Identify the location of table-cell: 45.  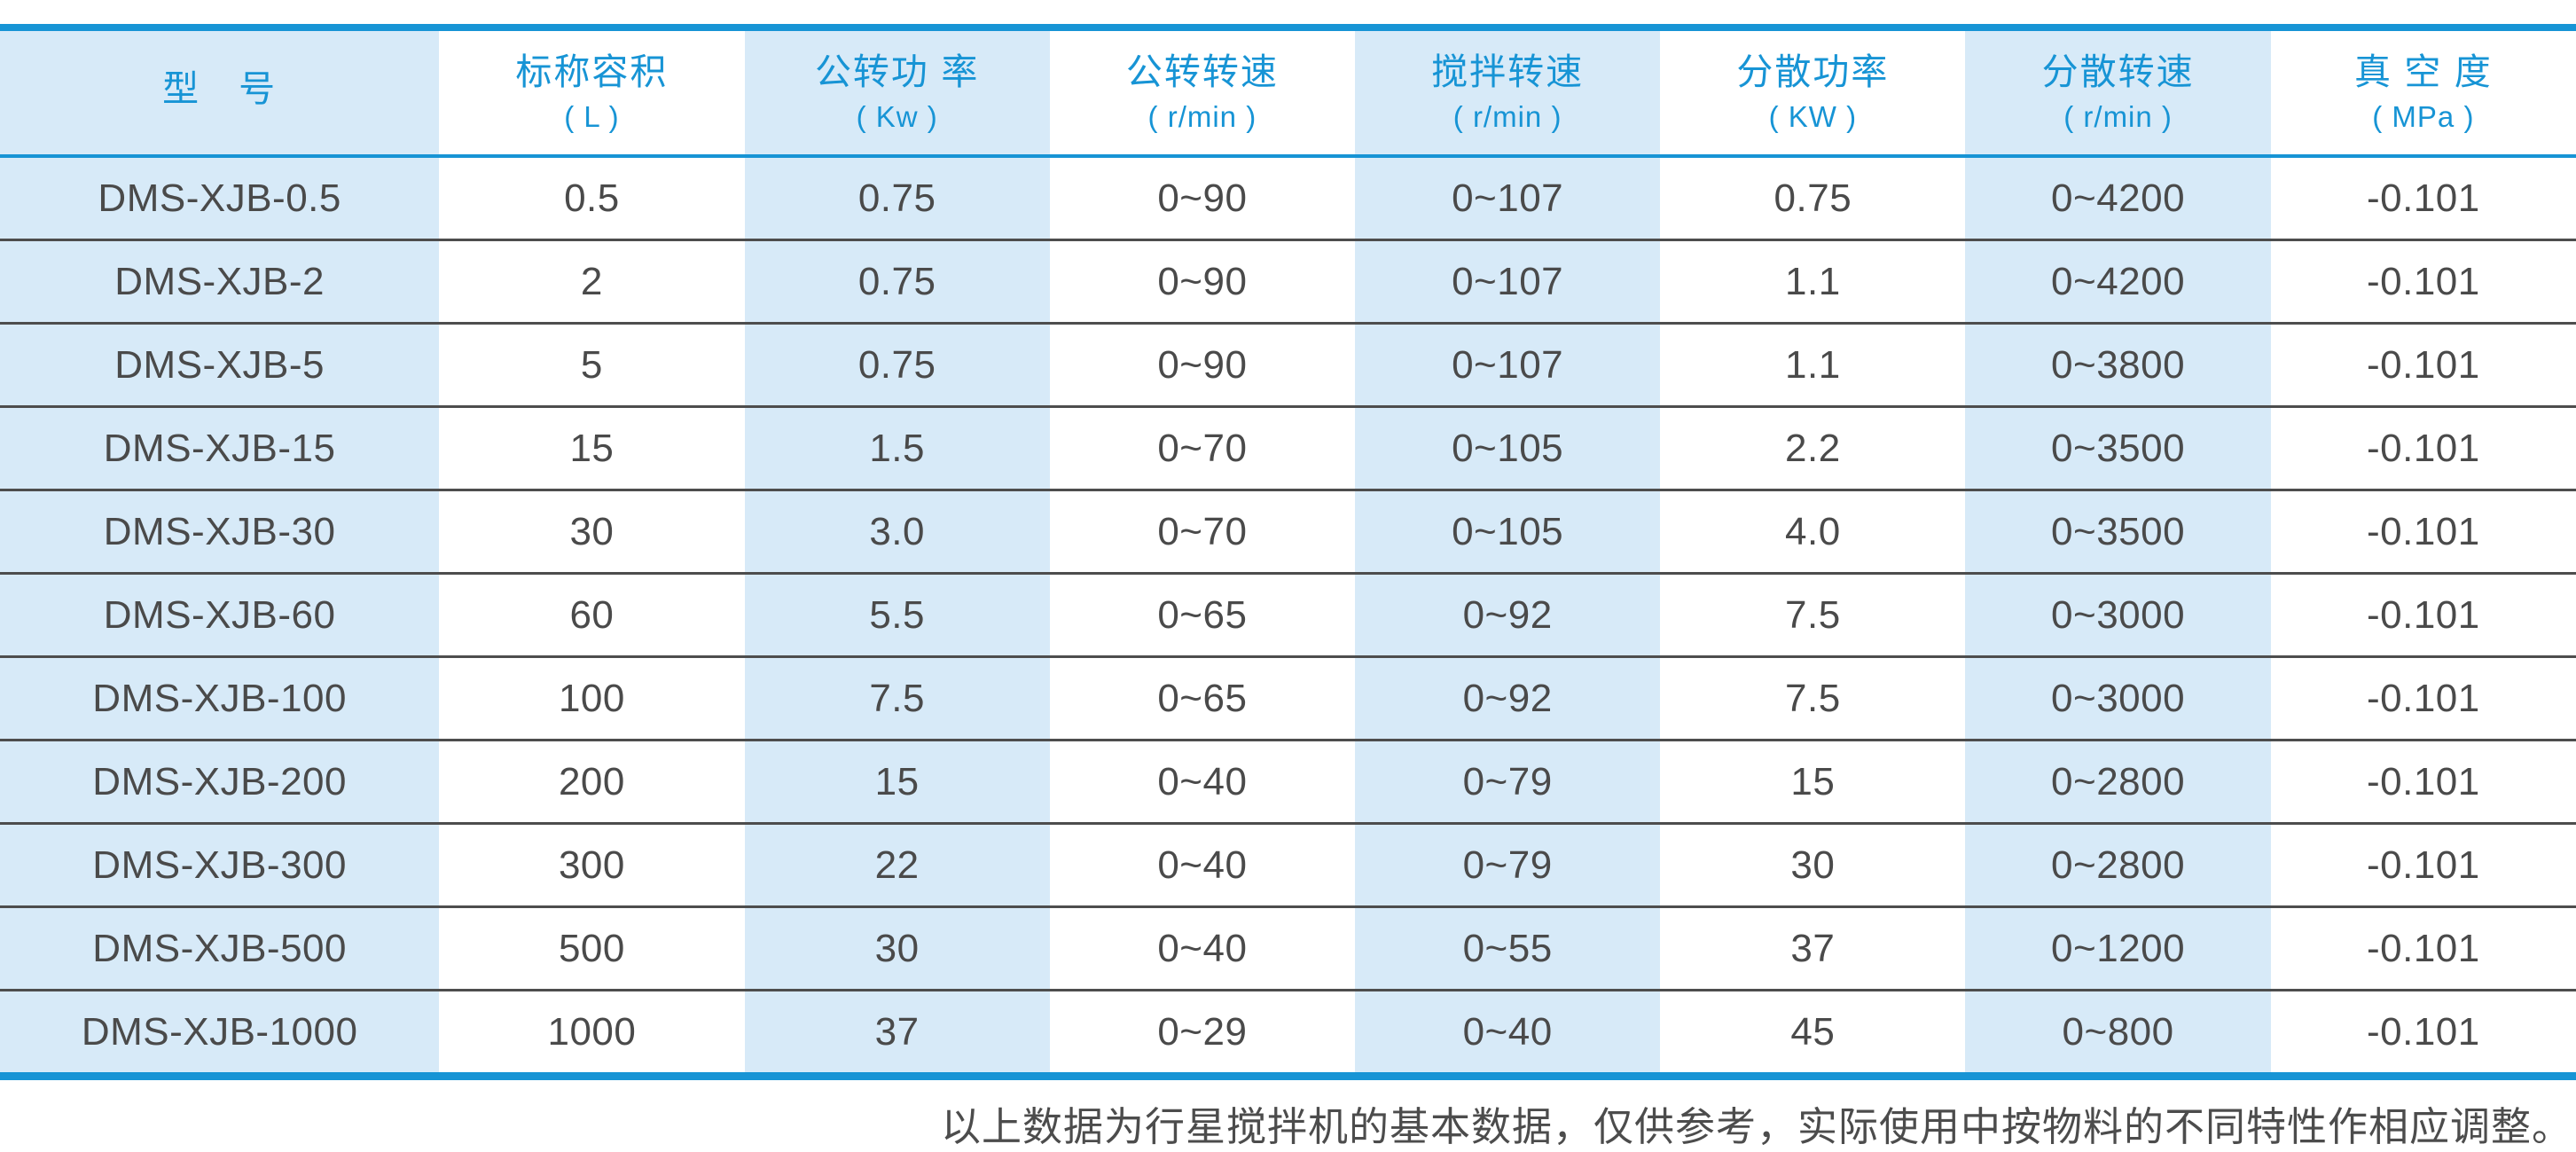
(1813, 1033).